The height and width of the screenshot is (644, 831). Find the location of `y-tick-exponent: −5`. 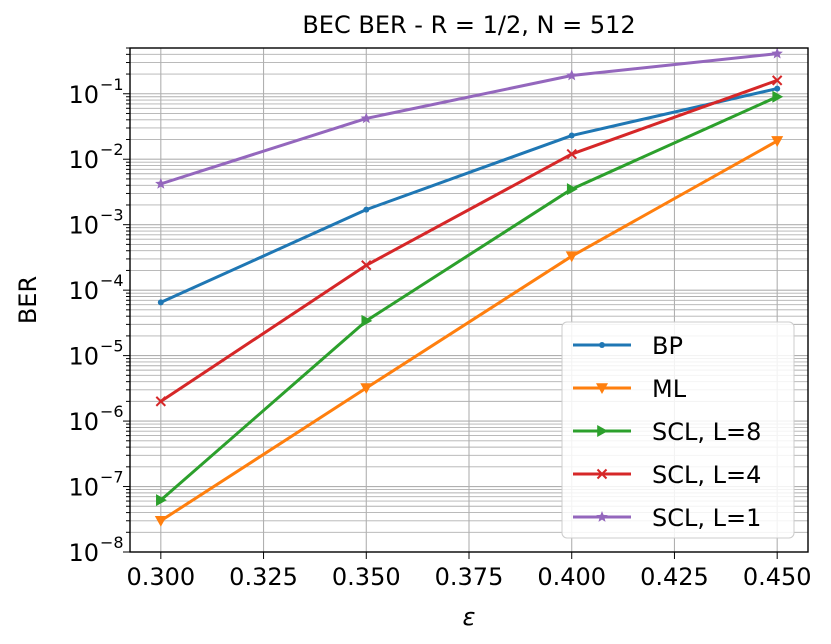

y-tick-exponent: −5 is located at coordinates (112, 346).